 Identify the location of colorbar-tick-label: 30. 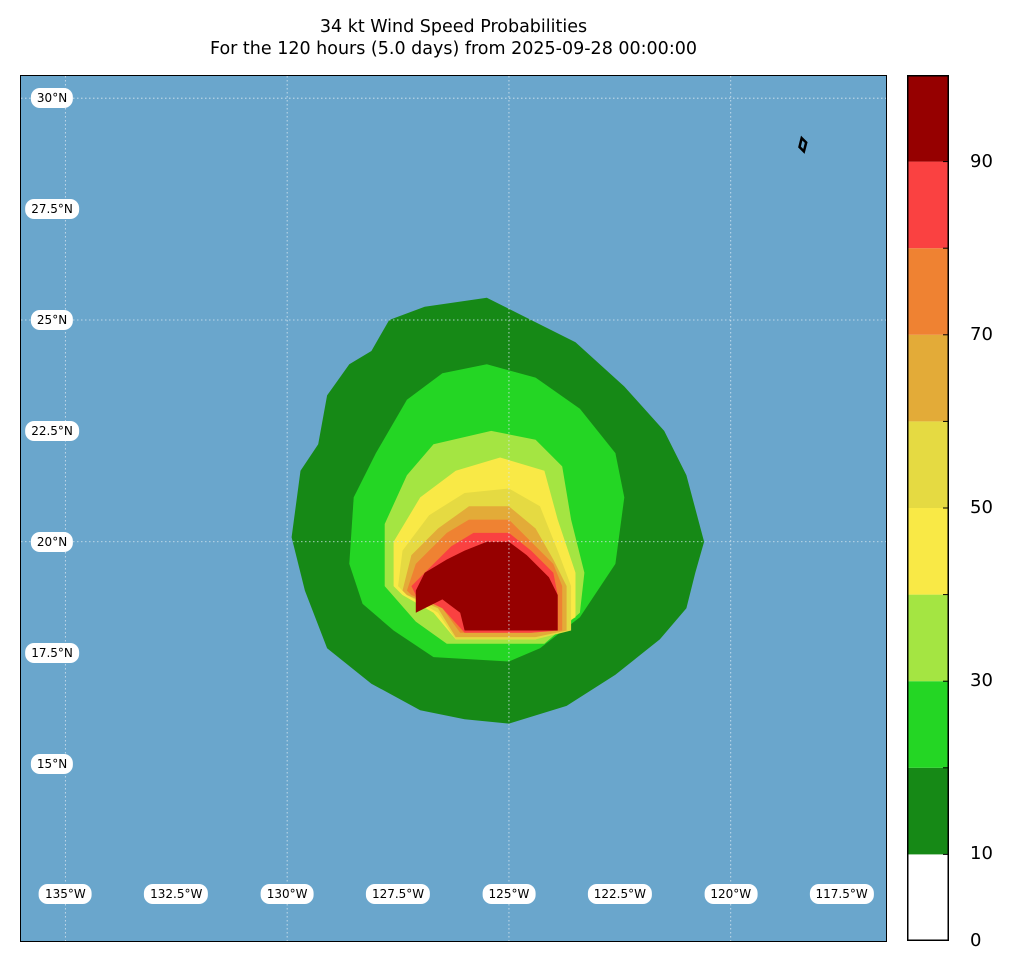
(981, 681).